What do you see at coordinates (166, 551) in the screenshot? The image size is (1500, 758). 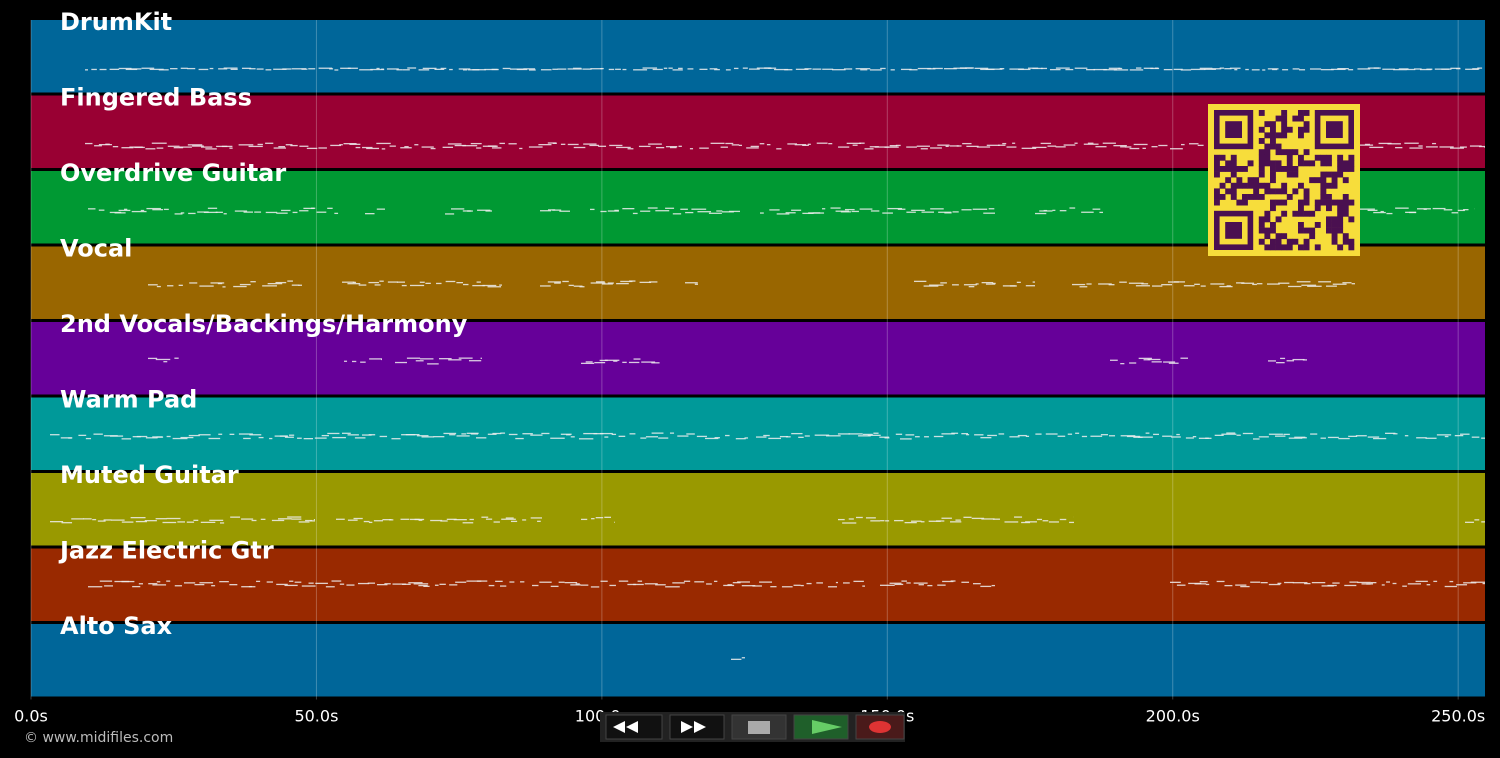 I see `track-name: Jazz Electric Gtr` at bounding box center [166, 551].